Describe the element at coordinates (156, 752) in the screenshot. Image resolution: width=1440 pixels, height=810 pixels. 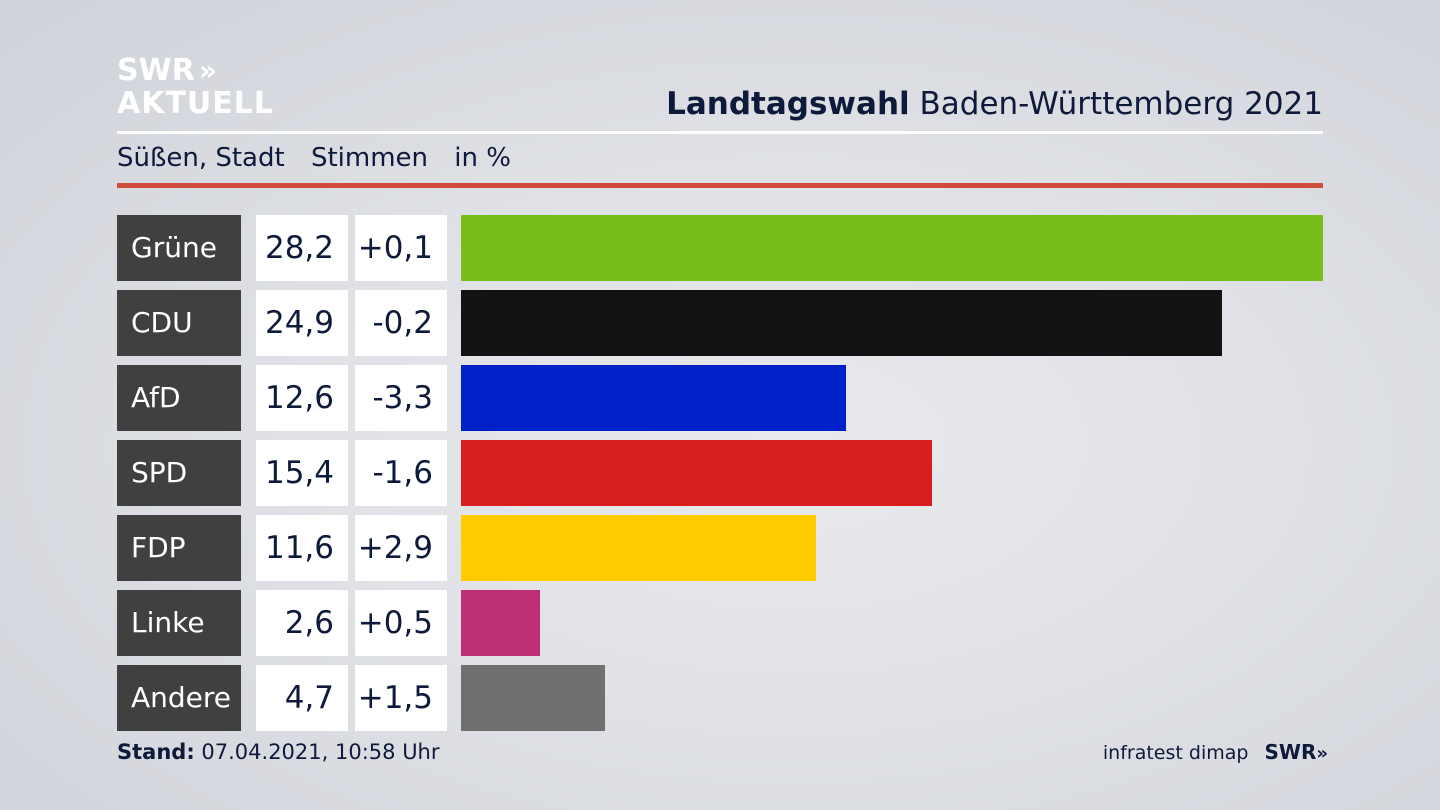
I see `stand-label: Stand:` at that location.